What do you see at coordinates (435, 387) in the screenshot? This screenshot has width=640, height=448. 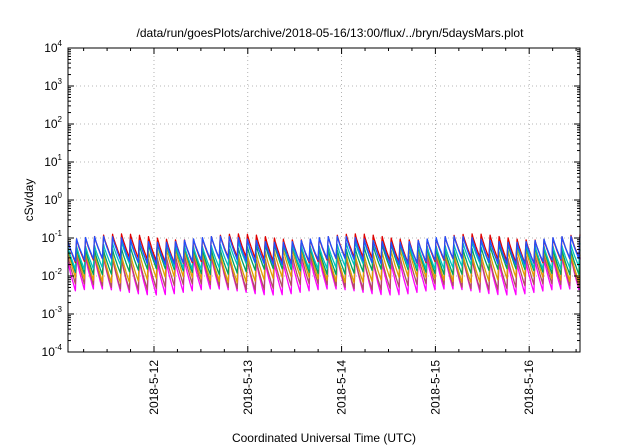 I see `x-tick-label: 2018-5-15` at bounding box center [435, 387].